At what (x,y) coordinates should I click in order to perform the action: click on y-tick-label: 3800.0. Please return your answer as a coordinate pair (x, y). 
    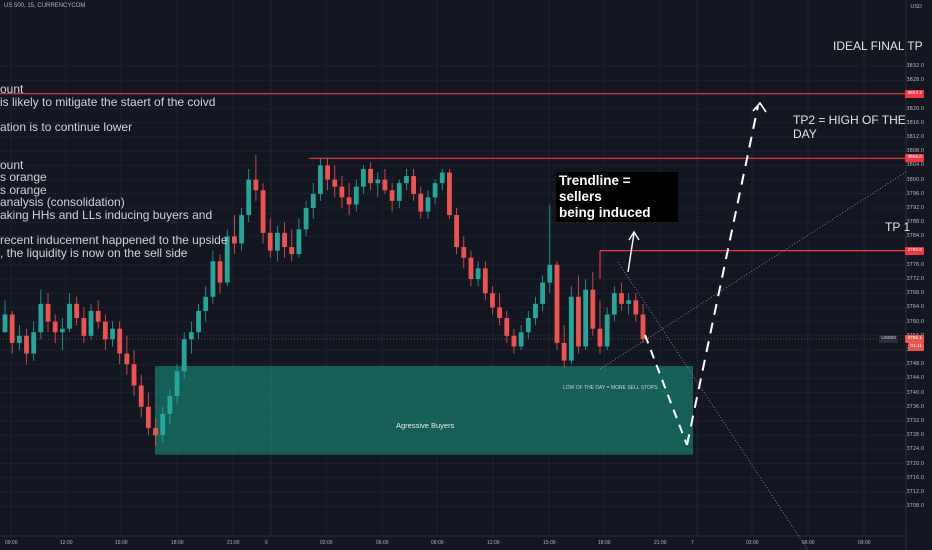
    Looking at the image, I should click on (915, 179).